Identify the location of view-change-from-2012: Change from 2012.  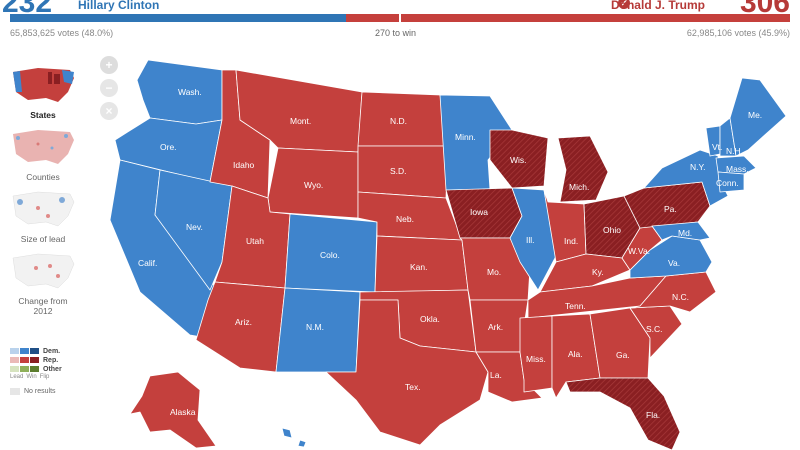
(43, 282).